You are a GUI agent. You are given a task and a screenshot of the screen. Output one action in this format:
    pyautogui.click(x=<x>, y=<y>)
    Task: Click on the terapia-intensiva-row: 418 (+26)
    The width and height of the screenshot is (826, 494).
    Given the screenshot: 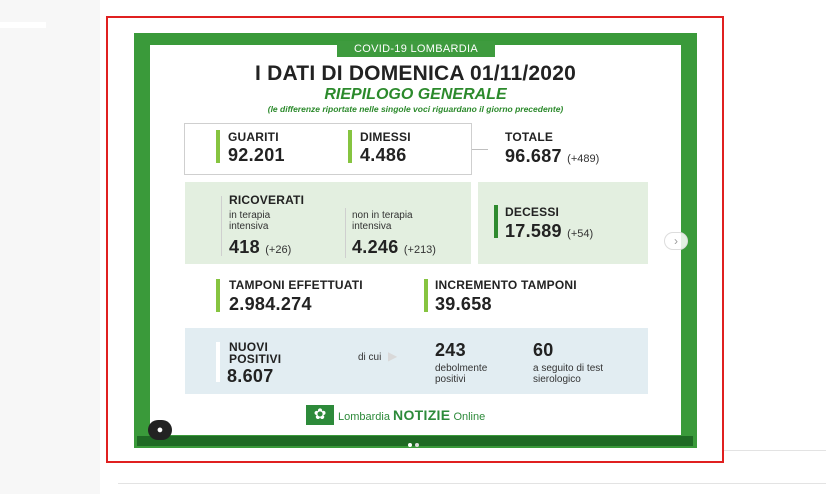 What is the action you would take?
    pyautogui.click(x=260, y=247)
    